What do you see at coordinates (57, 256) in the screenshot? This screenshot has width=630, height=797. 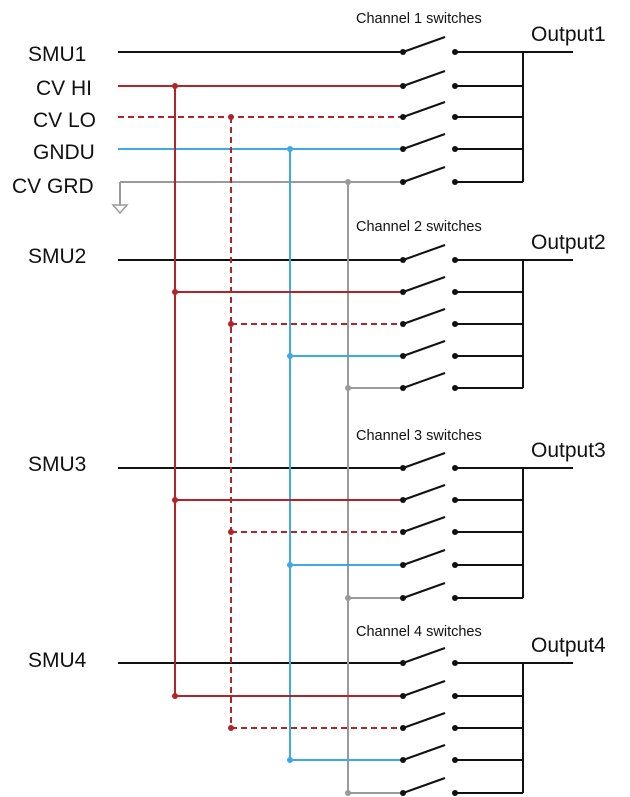 I see `label-smu2: SMU2` at bounding box center [57, 256].